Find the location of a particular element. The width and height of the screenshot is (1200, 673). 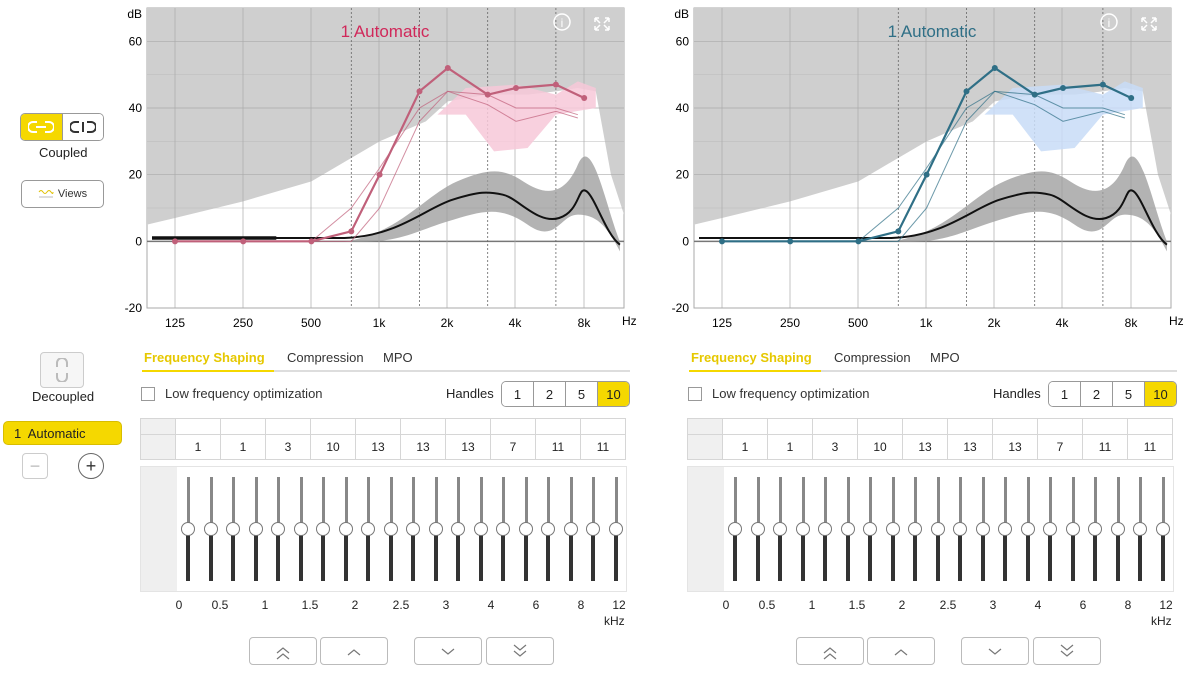

program-item-automatic: 1 Automatic is located at coordinates (62, 433).